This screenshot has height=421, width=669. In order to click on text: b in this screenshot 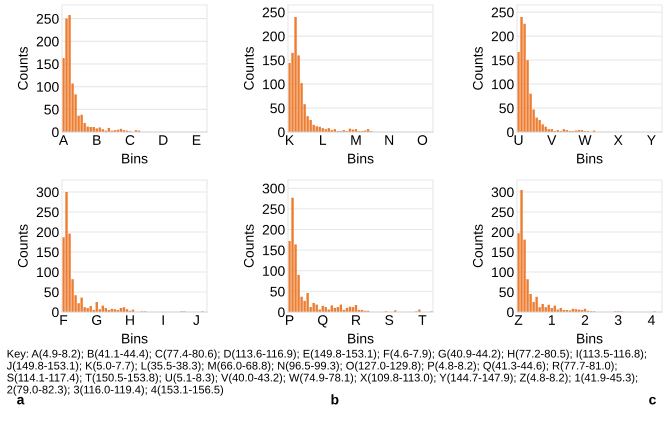, I will do `click(334, 399)`.